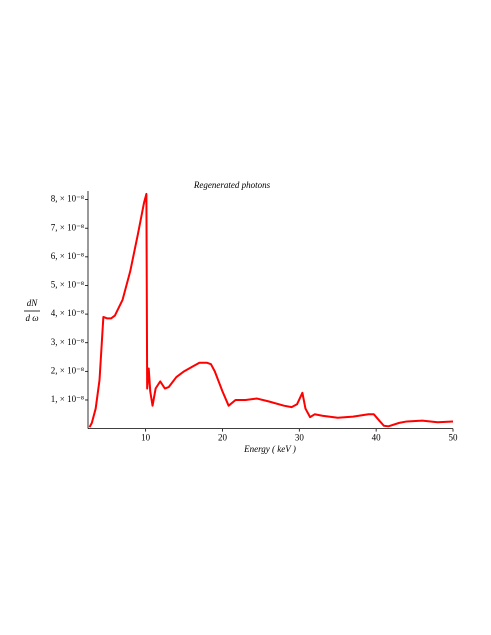 This screenshot has width=491, height=635. What do you see at coordinates (67, 199) in the screenshot?
I see `y-tick-label: 8, × 10⁻⁸` at bounding box center [67, 199].